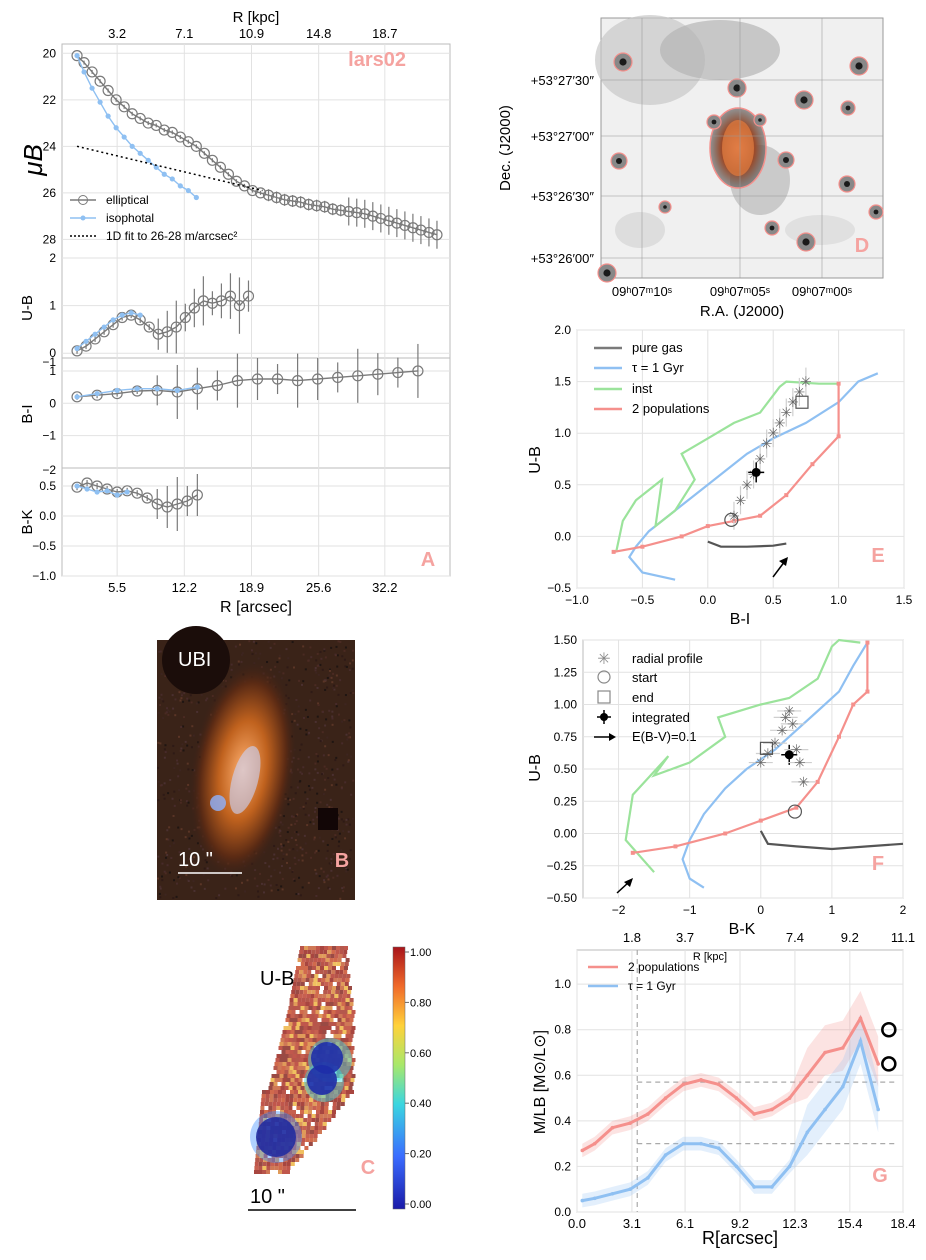  I want to click on a-ytick-2-1: 0, so click(52, 403).